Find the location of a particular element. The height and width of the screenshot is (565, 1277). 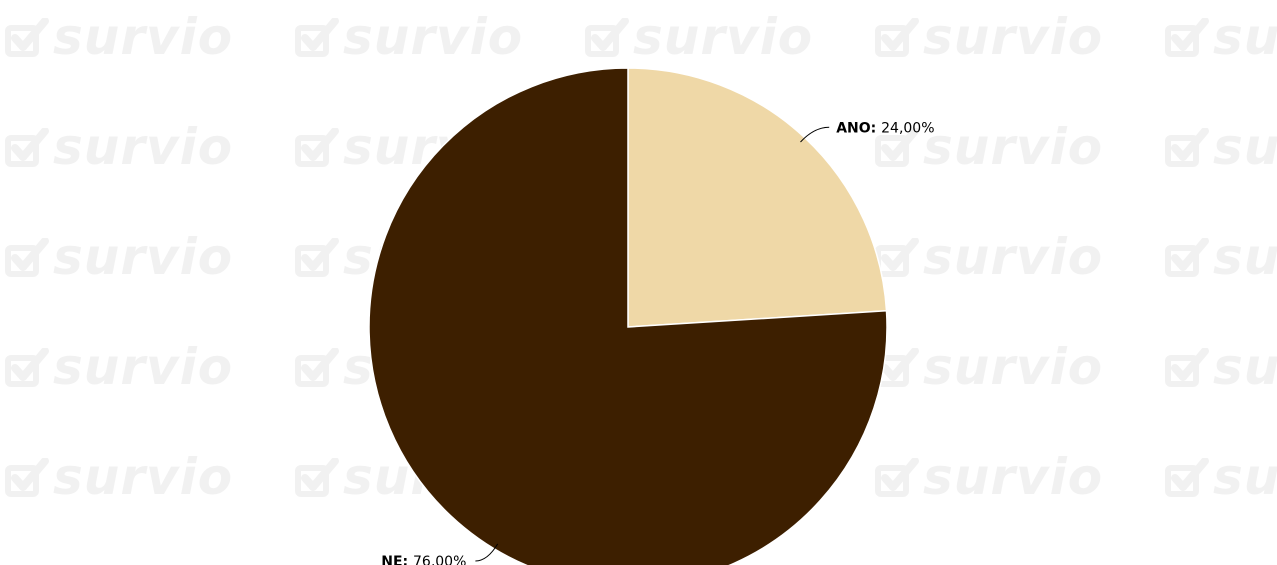

slice-label-ano: ANO: 24,00% is located at coordinates (885, 128).